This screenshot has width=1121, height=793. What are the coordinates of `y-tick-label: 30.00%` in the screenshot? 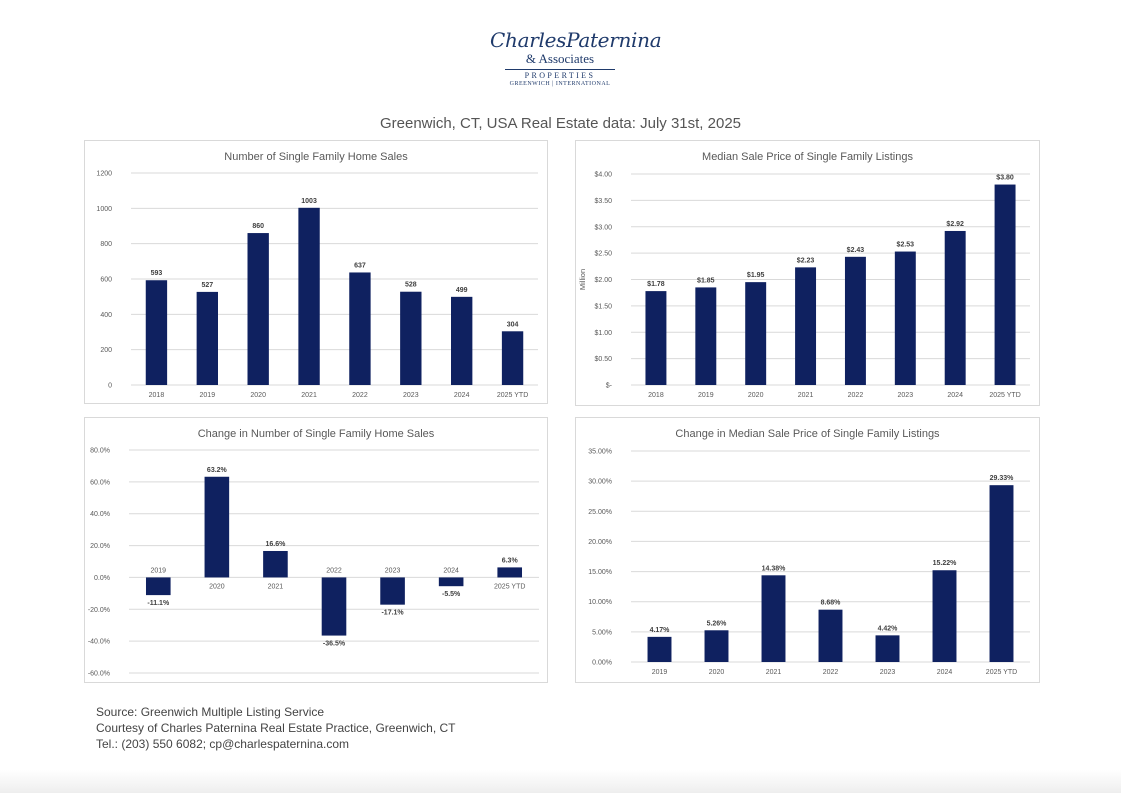 It's located at (600, 482).